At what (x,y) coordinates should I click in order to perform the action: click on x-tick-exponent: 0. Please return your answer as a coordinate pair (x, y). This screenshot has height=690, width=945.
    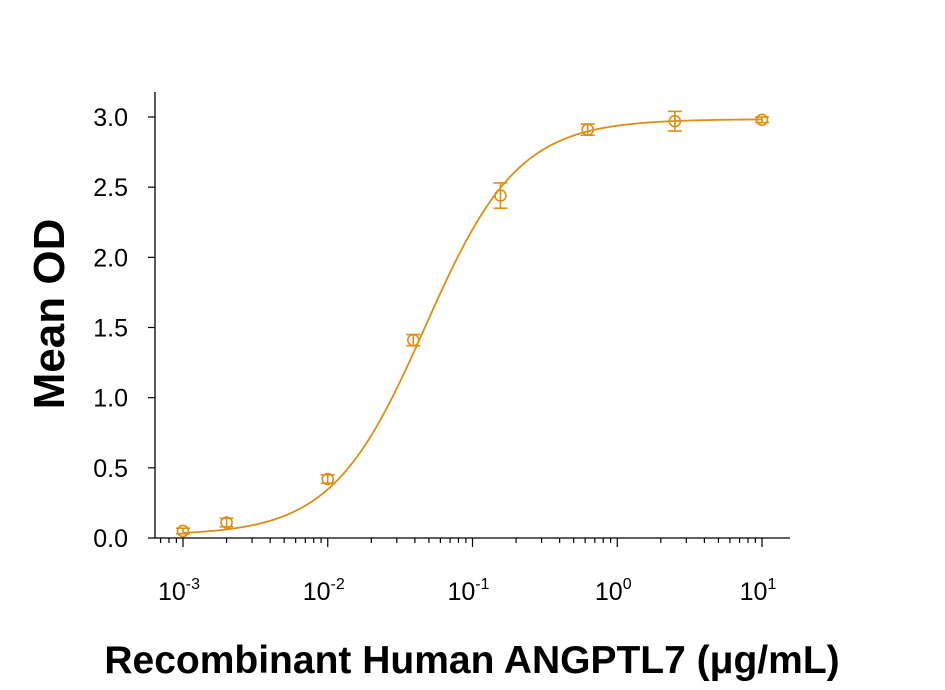
    Looking at the image, I should click on (627, 584).